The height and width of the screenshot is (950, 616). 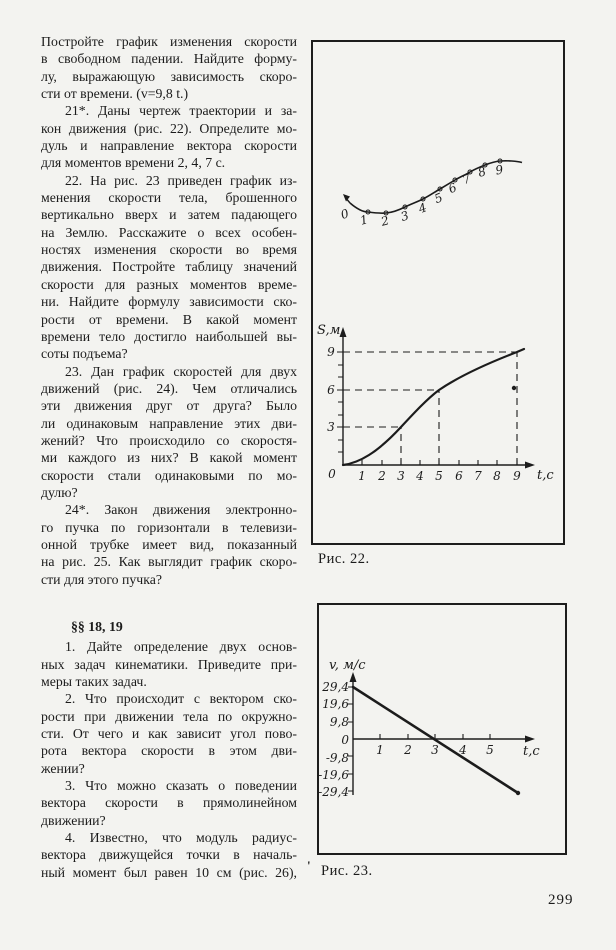 What do you see at coordinates (347, 665) in the screenshot?
I see `fig23-y-axis-label: v, м/с` at bounding box center [347, 665].